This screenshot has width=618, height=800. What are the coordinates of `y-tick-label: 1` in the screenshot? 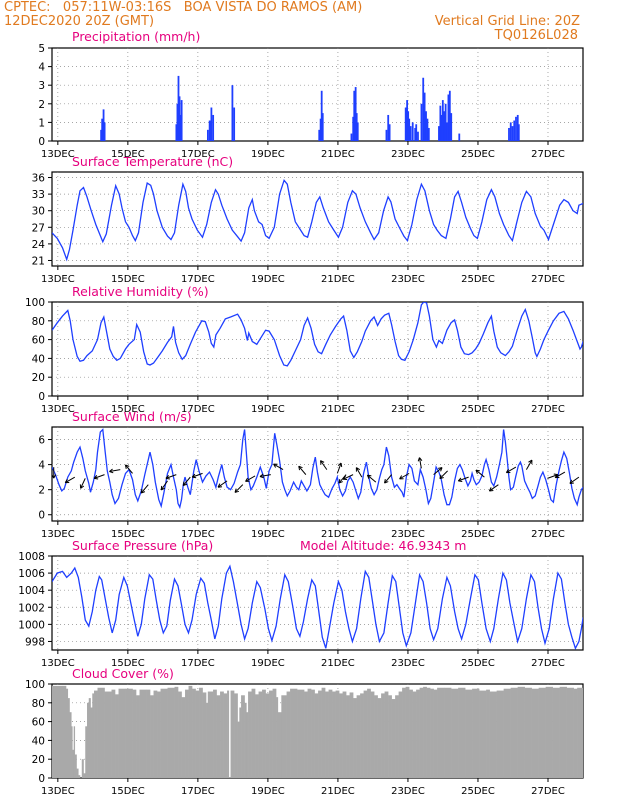 It's located at (41, 123).